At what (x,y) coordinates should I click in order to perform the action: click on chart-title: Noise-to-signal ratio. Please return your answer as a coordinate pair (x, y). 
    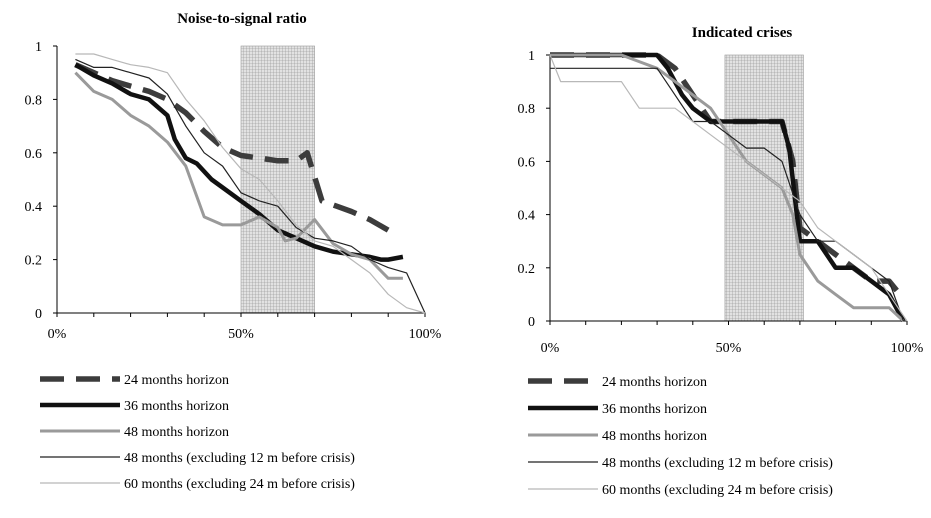
    Looking at the image, I should click on (242, 19).